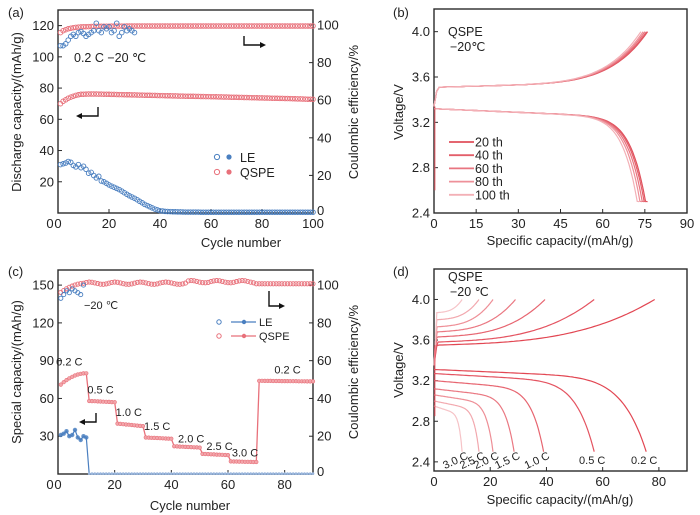  What do you see at coordinates (324, 62) in the screenshot?
I see `y2-tick-label: 80` at bounding box center [324, 62].